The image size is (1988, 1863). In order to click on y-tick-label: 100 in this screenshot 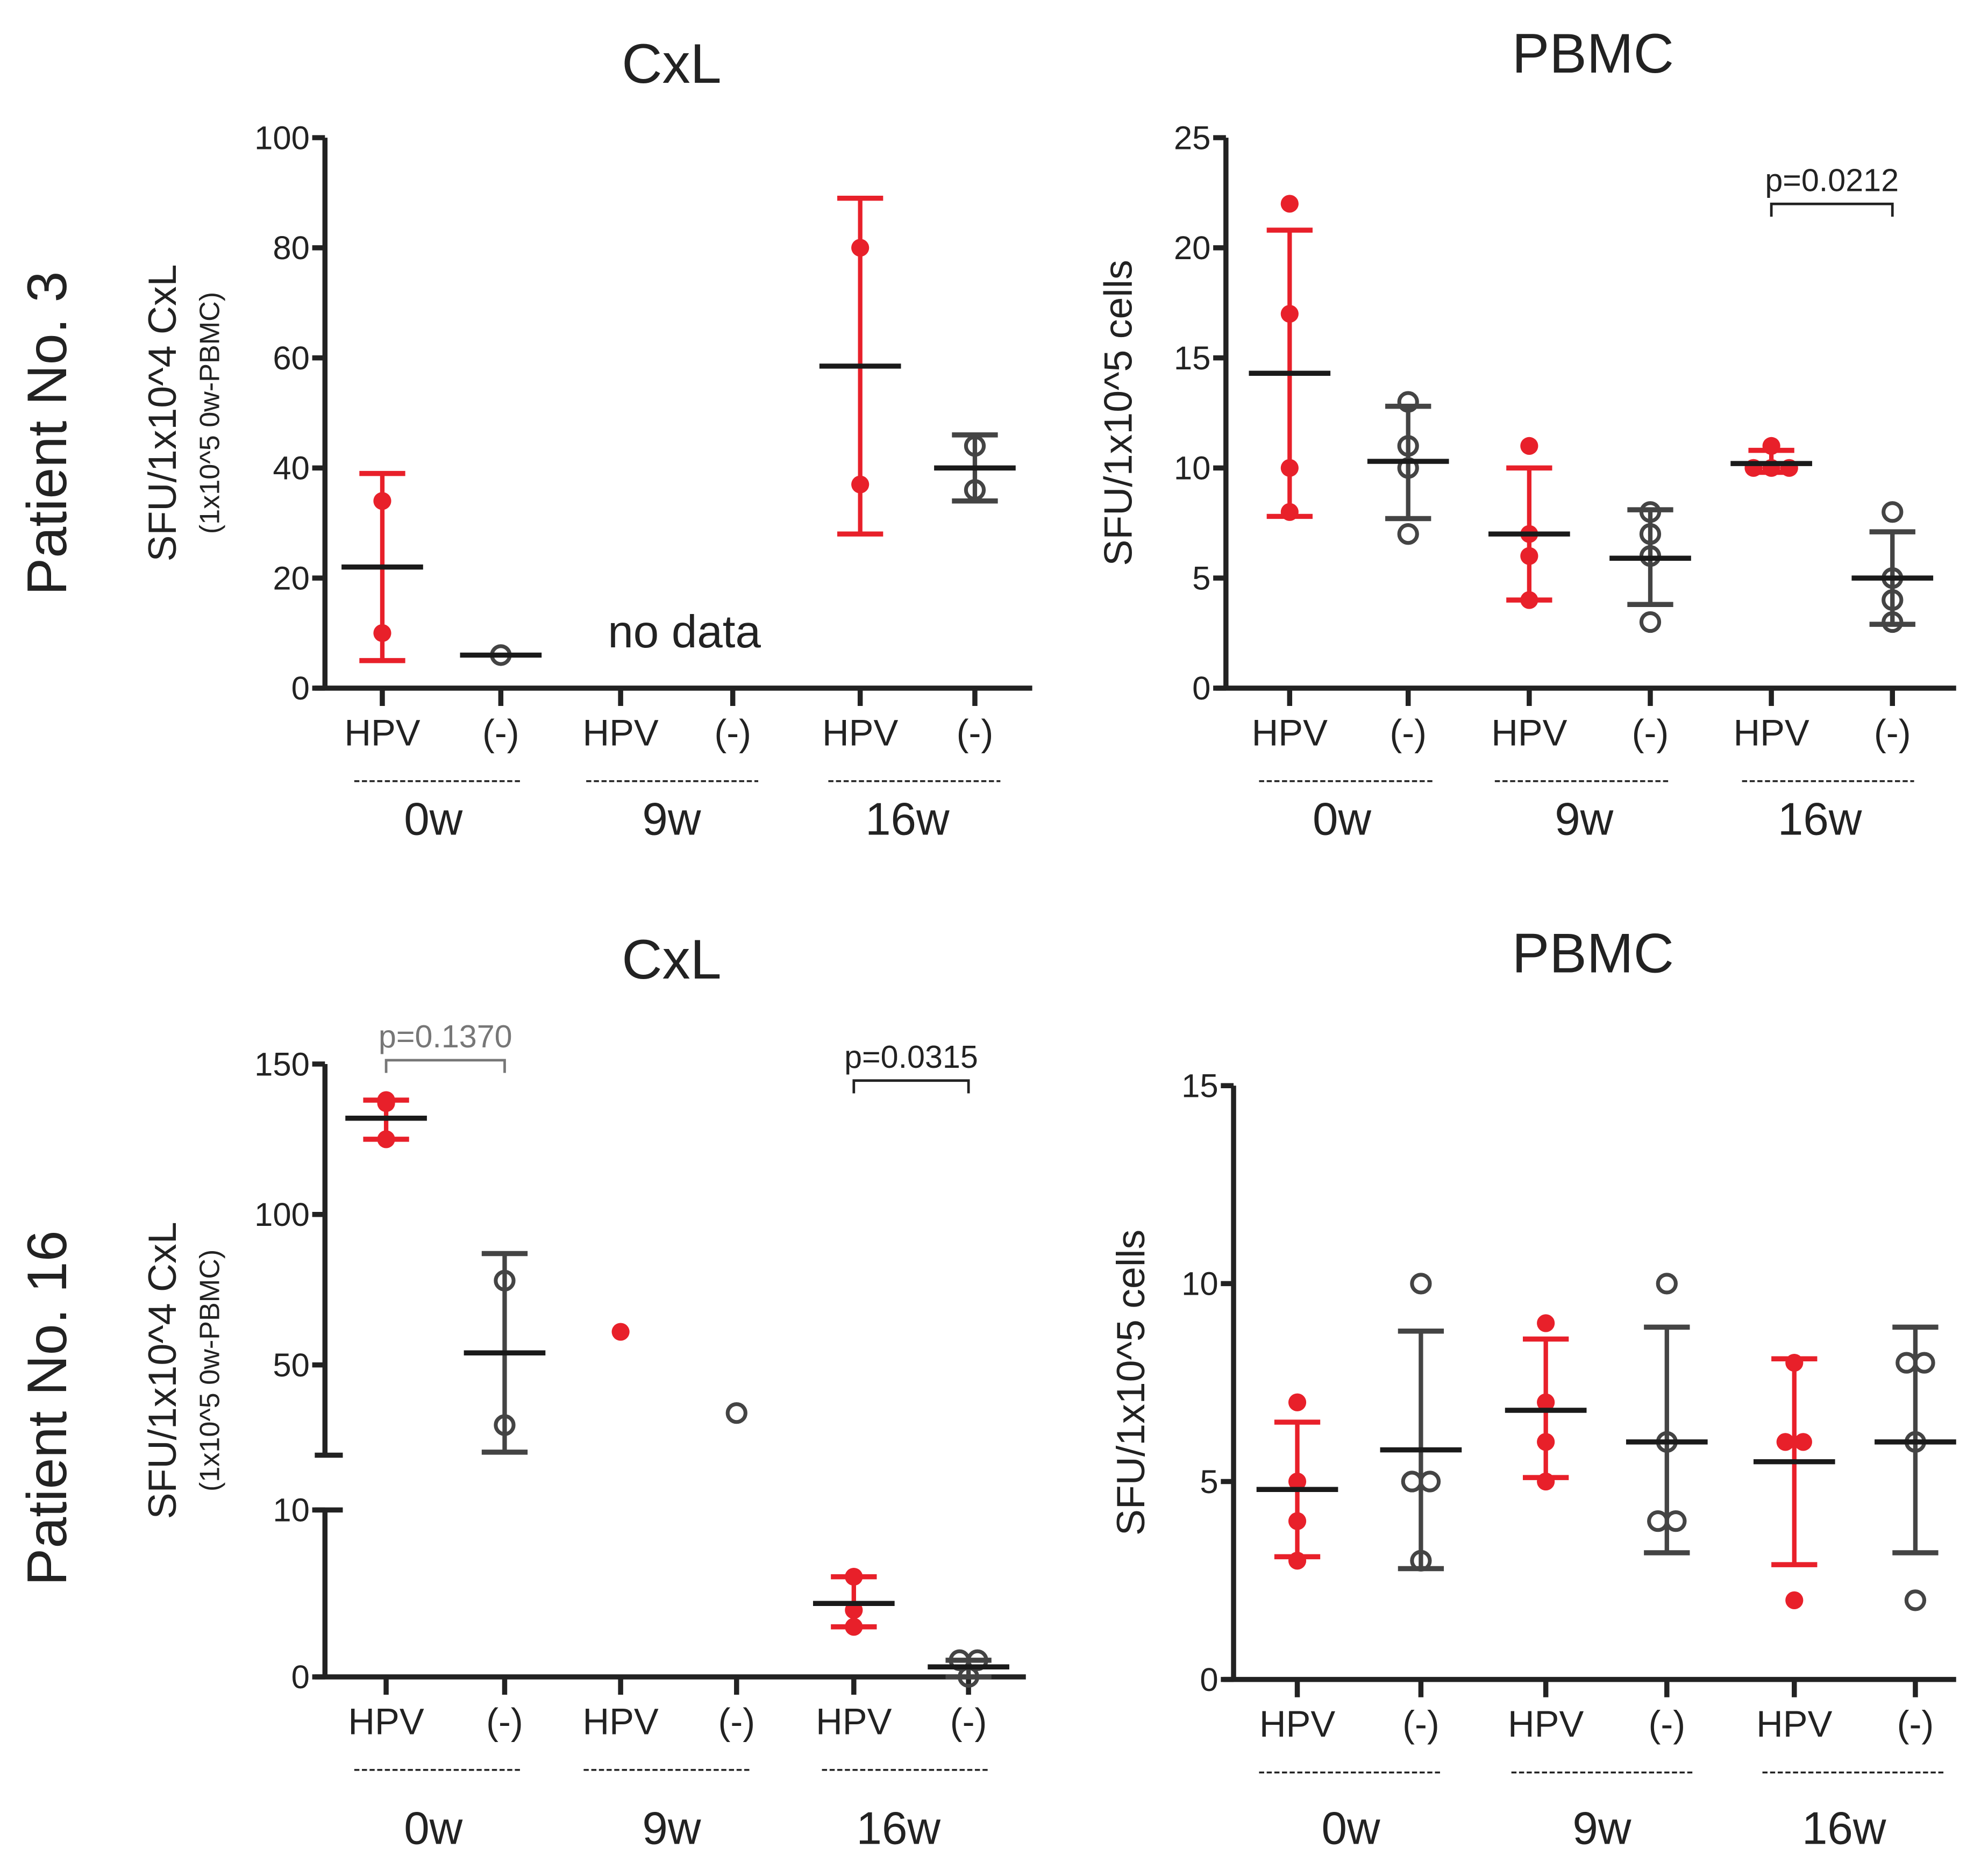, I will do `click(282, 1214)`.